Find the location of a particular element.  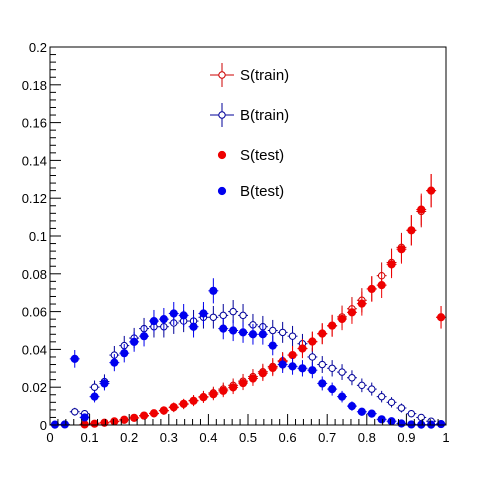

y-tick-label: 0.02 is located at coordinates (34, 387).